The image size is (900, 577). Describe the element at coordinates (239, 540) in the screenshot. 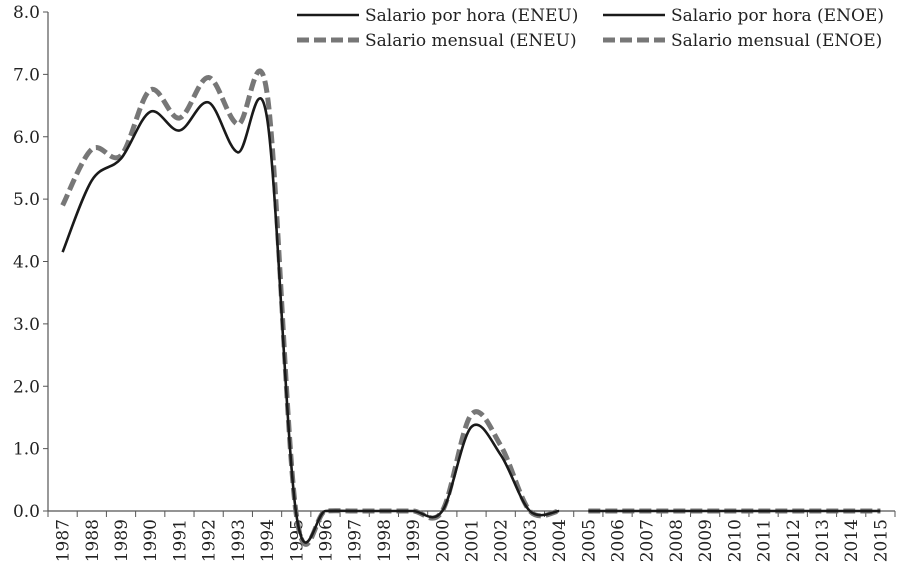

I see `x-tick-label: 1993` at that location.